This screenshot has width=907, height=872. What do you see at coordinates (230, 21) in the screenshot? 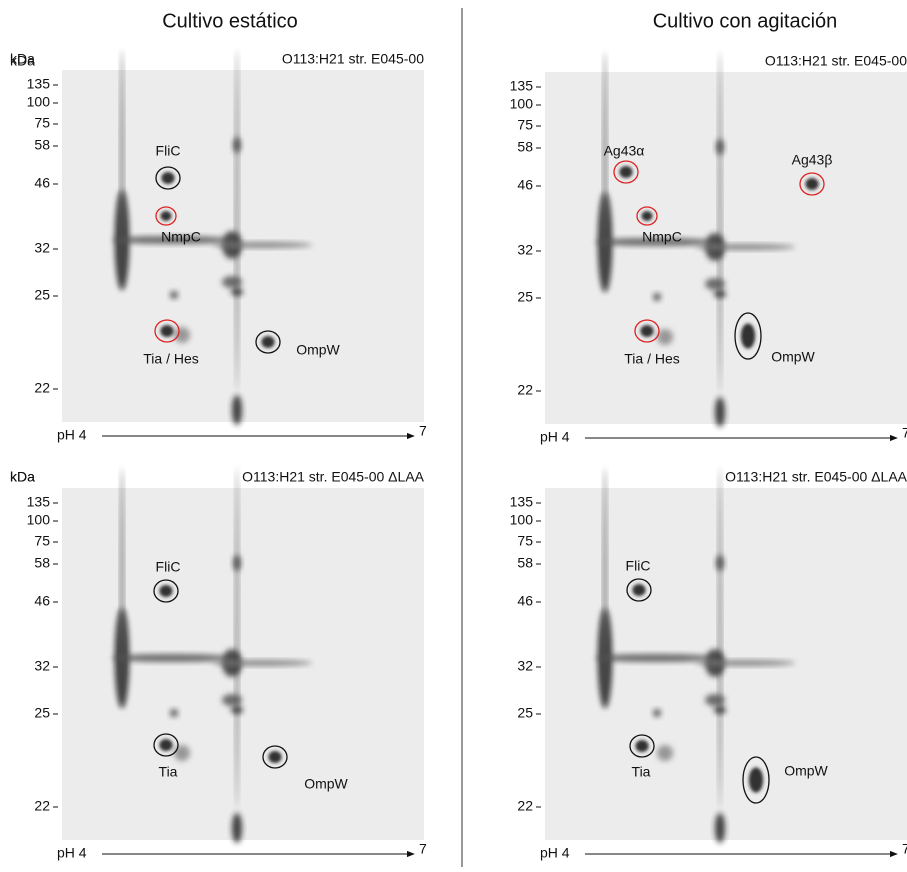
I see `column-title: Cultivo estático` at bounding box center [230, 21].